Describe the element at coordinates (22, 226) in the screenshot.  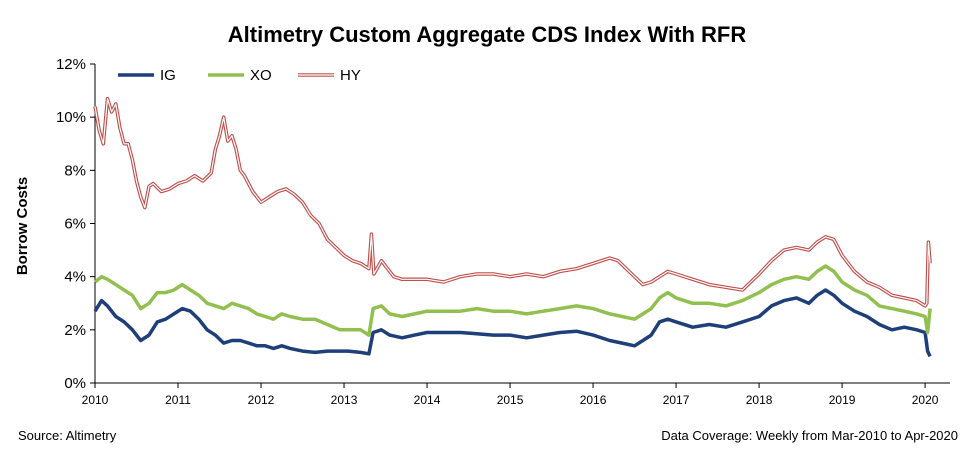
I see `y-axis-label: Borrow Costs` at that location.